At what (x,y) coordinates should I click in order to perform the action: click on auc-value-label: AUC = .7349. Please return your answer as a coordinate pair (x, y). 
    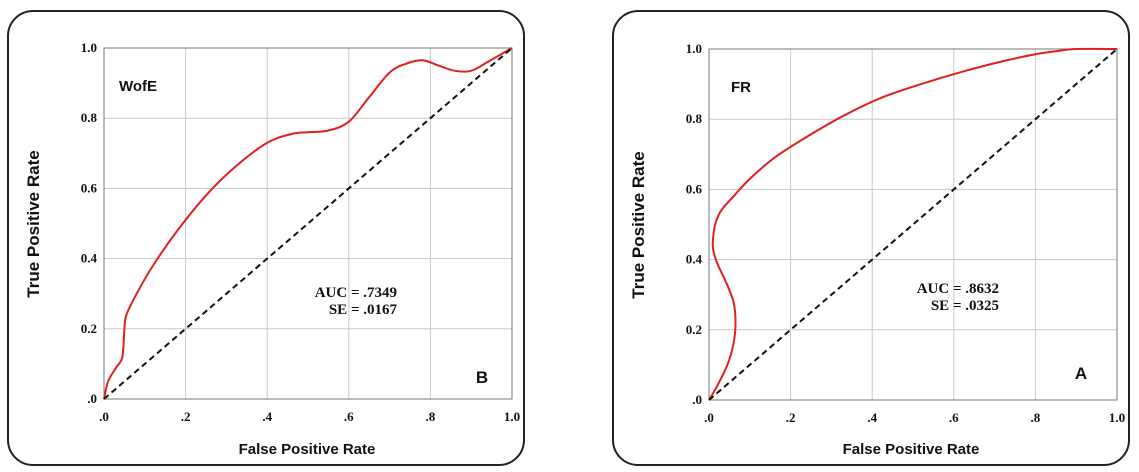
    Looking at the image, I should click on (356, 293).